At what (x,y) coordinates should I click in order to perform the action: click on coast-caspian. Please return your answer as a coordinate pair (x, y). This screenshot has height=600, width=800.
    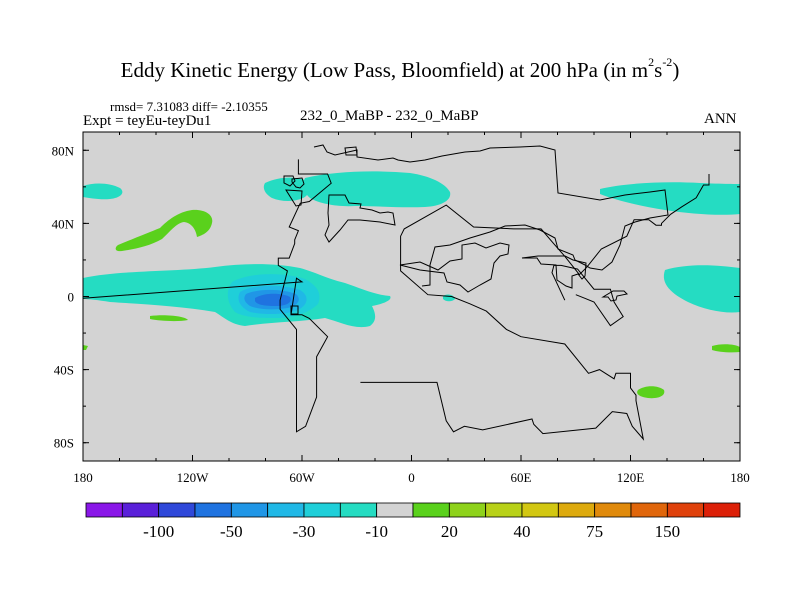
    Looking at the image, I should click on (554, 272).